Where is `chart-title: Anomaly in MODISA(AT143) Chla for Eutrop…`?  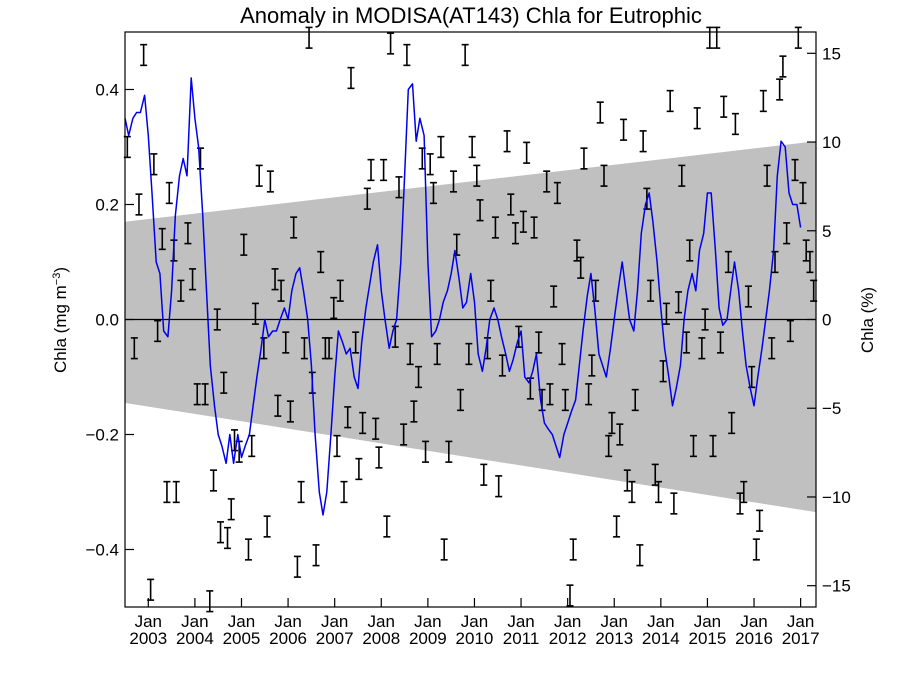
chart-title: Anomaly in MODISA(AT143) Chla for Eutrop… is located at coordinates (471, 15).